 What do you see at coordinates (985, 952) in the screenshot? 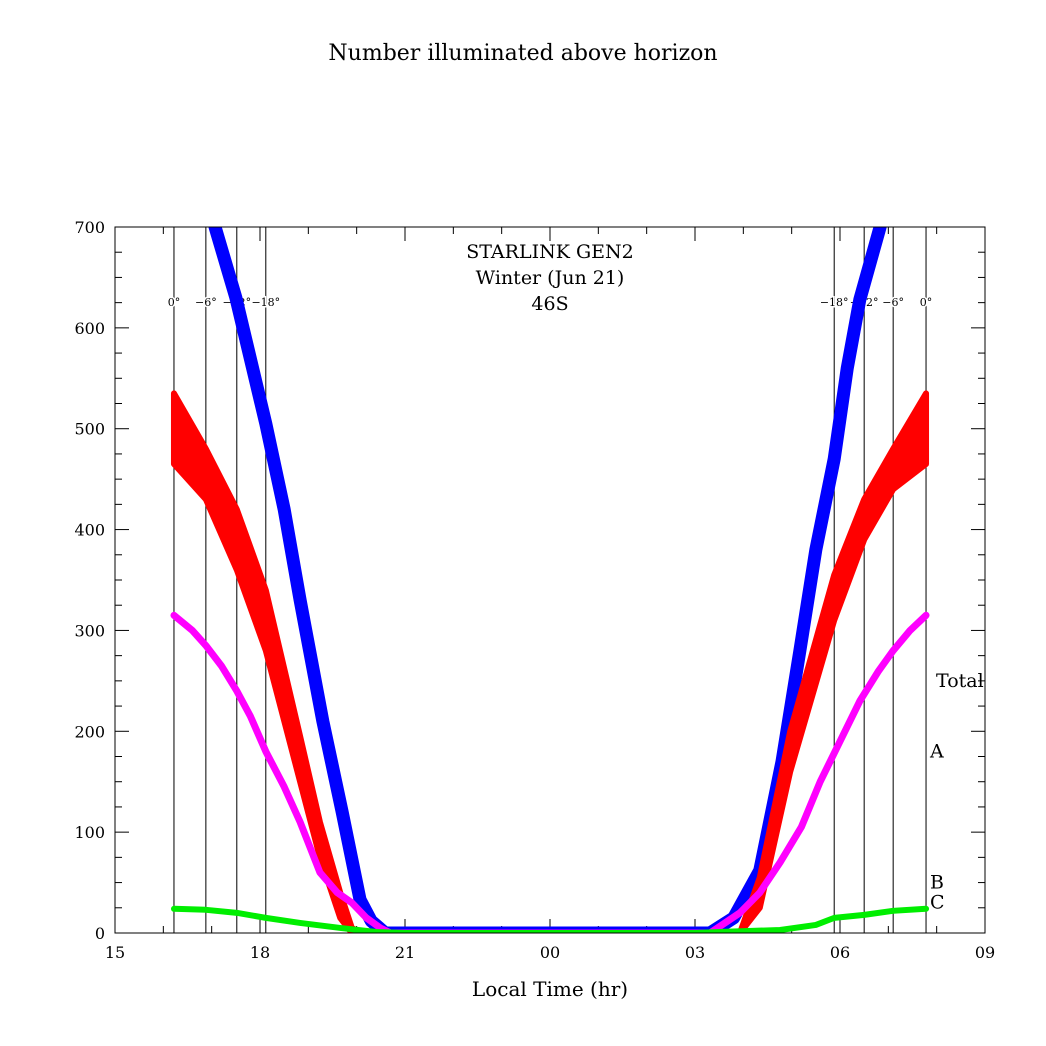
I see `x-tick-label: 09` at bounding box center [985, 952].